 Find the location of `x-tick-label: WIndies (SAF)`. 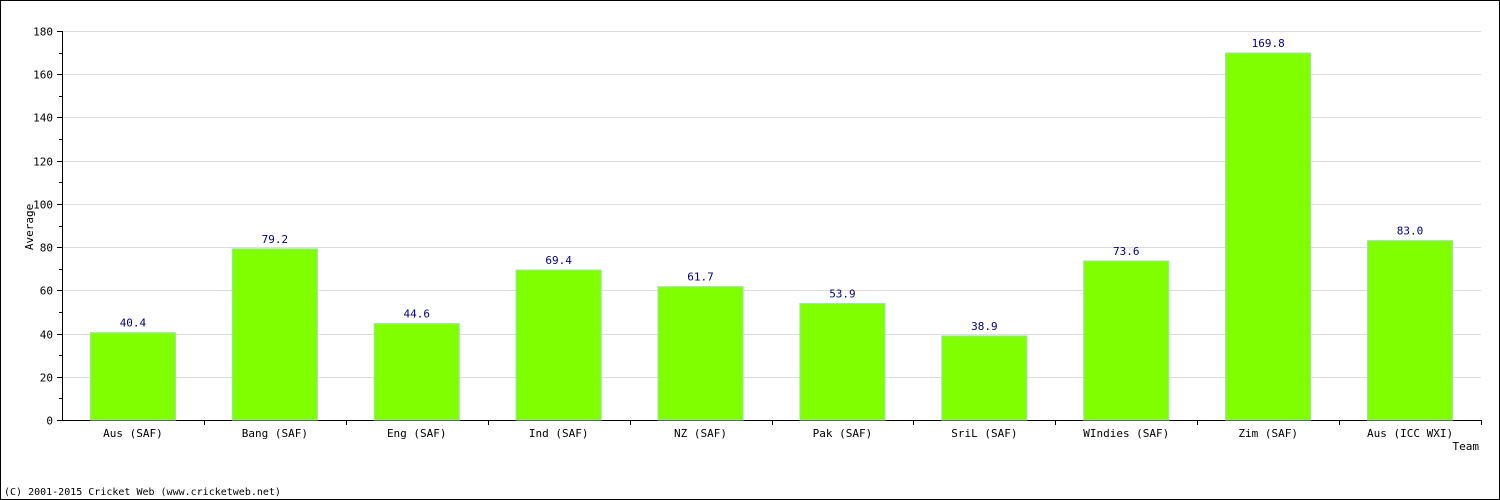

x-tick-label: WIndies (SAF) is located at coordinates (1126, 433).